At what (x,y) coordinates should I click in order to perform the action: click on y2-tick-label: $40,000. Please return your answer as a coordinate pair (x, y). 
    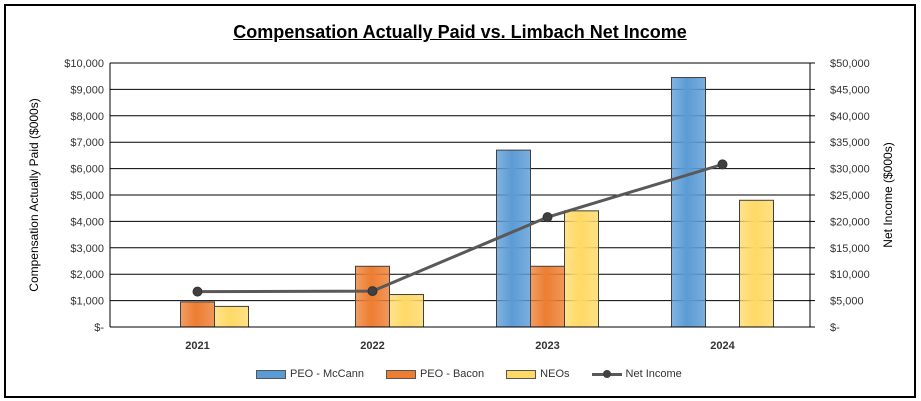
    Looking at the image, I should click on (850, 117).